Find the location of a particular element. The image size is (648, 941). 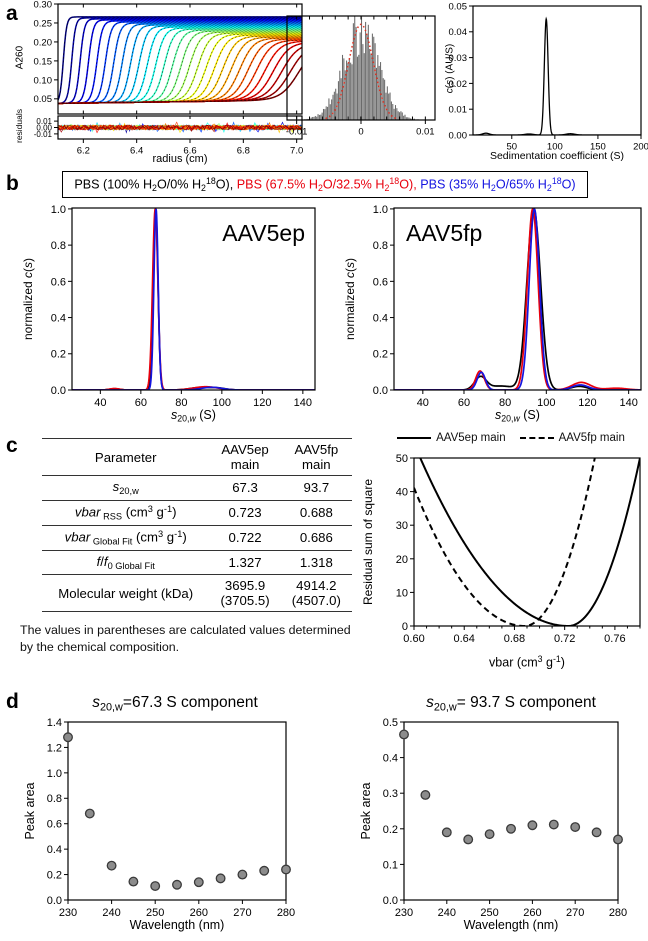

svg-text: 6.4 is located at coordinates (136, 151).